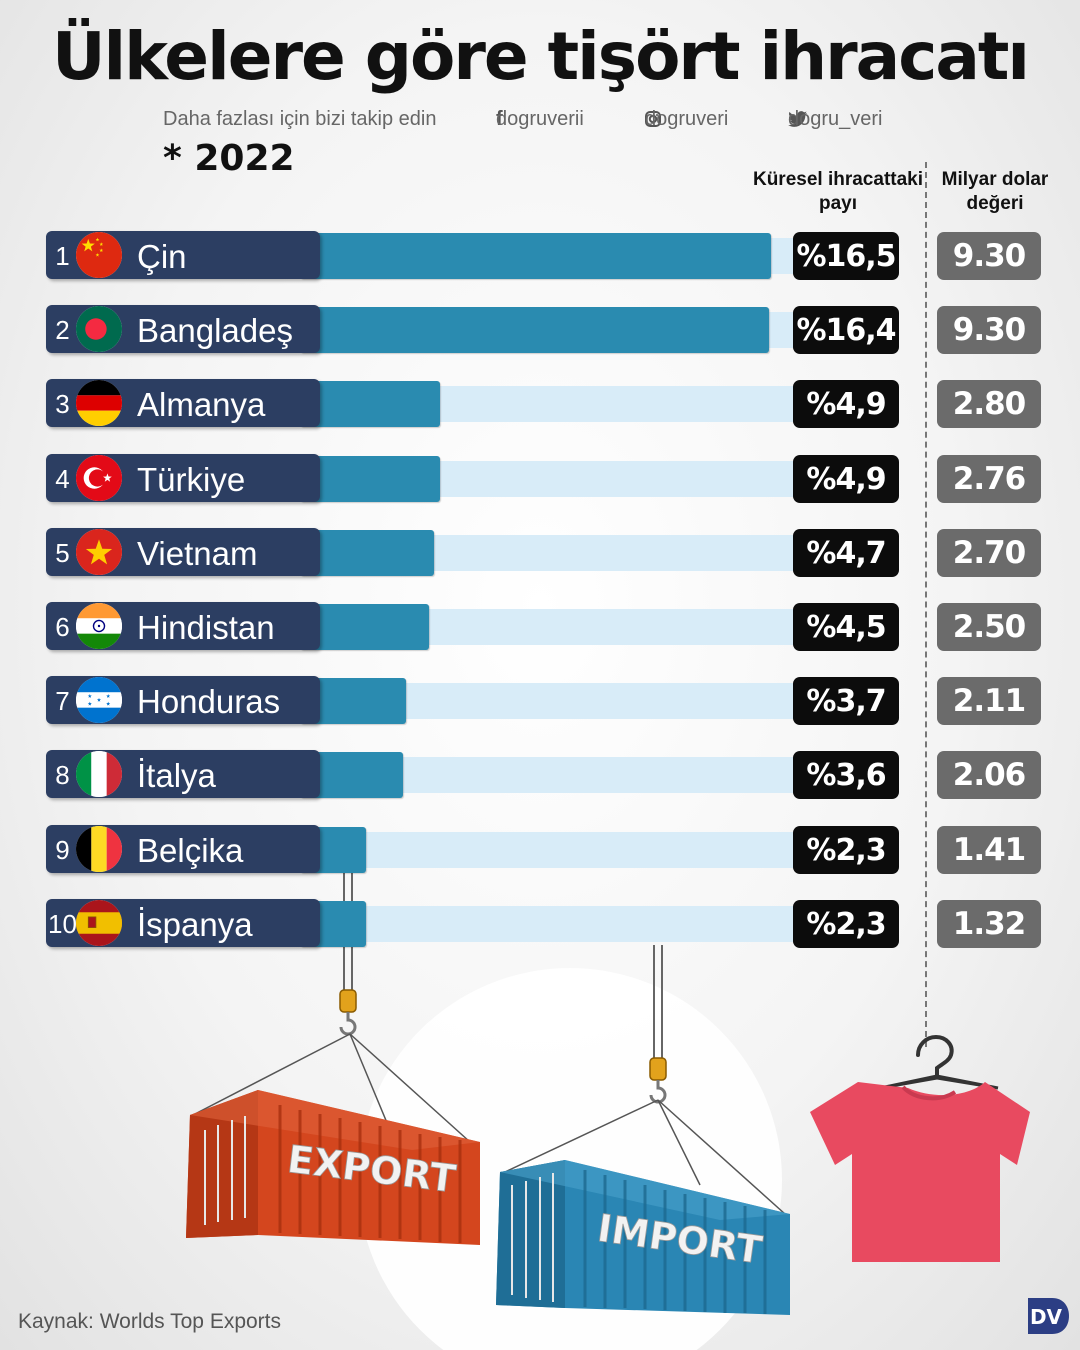 The height and width of the screenshot is (1350, 1080). I want to click on follow-text: Daha fazlası için bizi takip edin, so click(300, 119).